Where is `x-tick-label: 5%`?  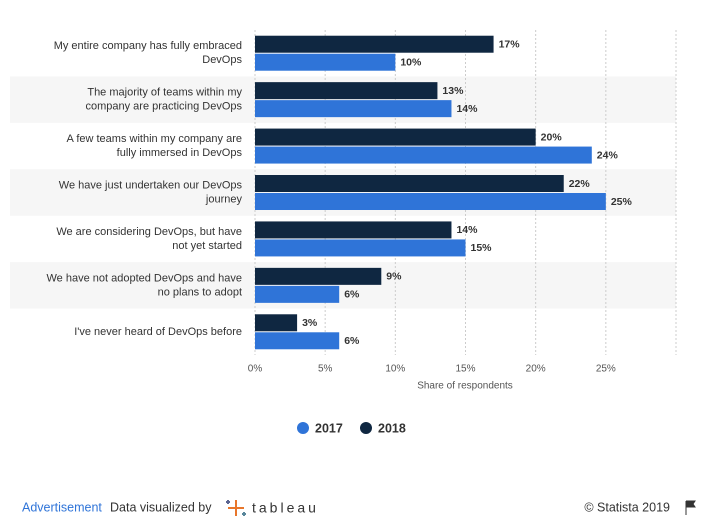
x-tick-label: 5% is located at coordinates (325, 369).